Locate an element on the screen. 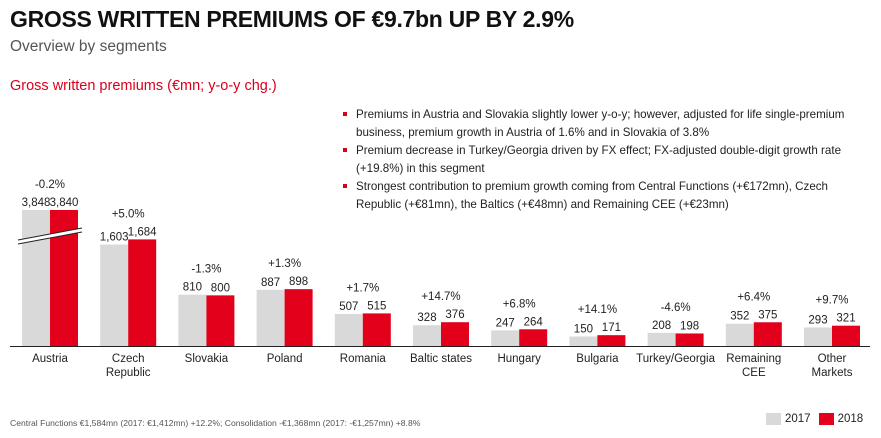 The height and width of the screenshot is (438, 881). data-label-2017: 352 is located at coordinates (739, 317).